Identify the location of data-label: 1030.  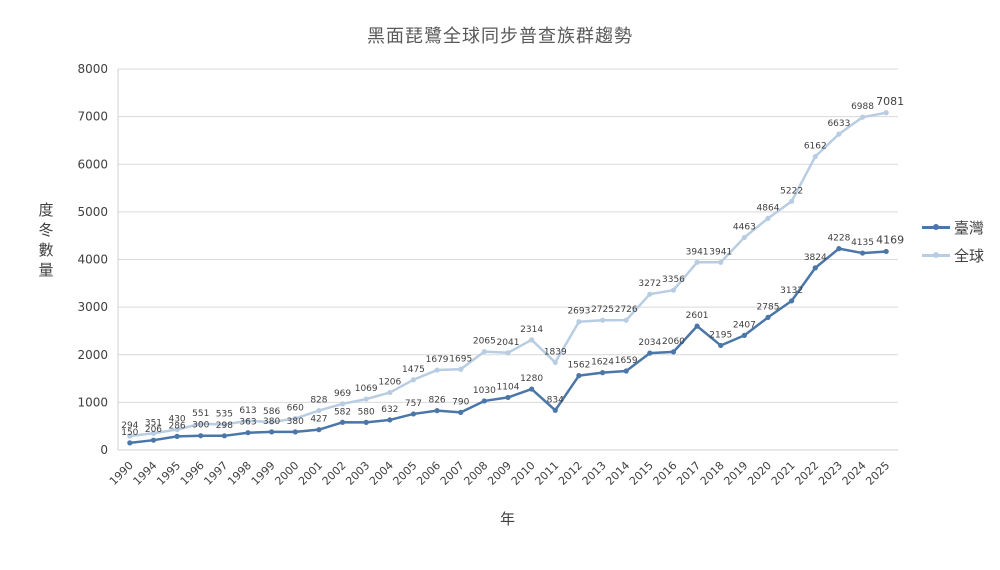
(484, 391).